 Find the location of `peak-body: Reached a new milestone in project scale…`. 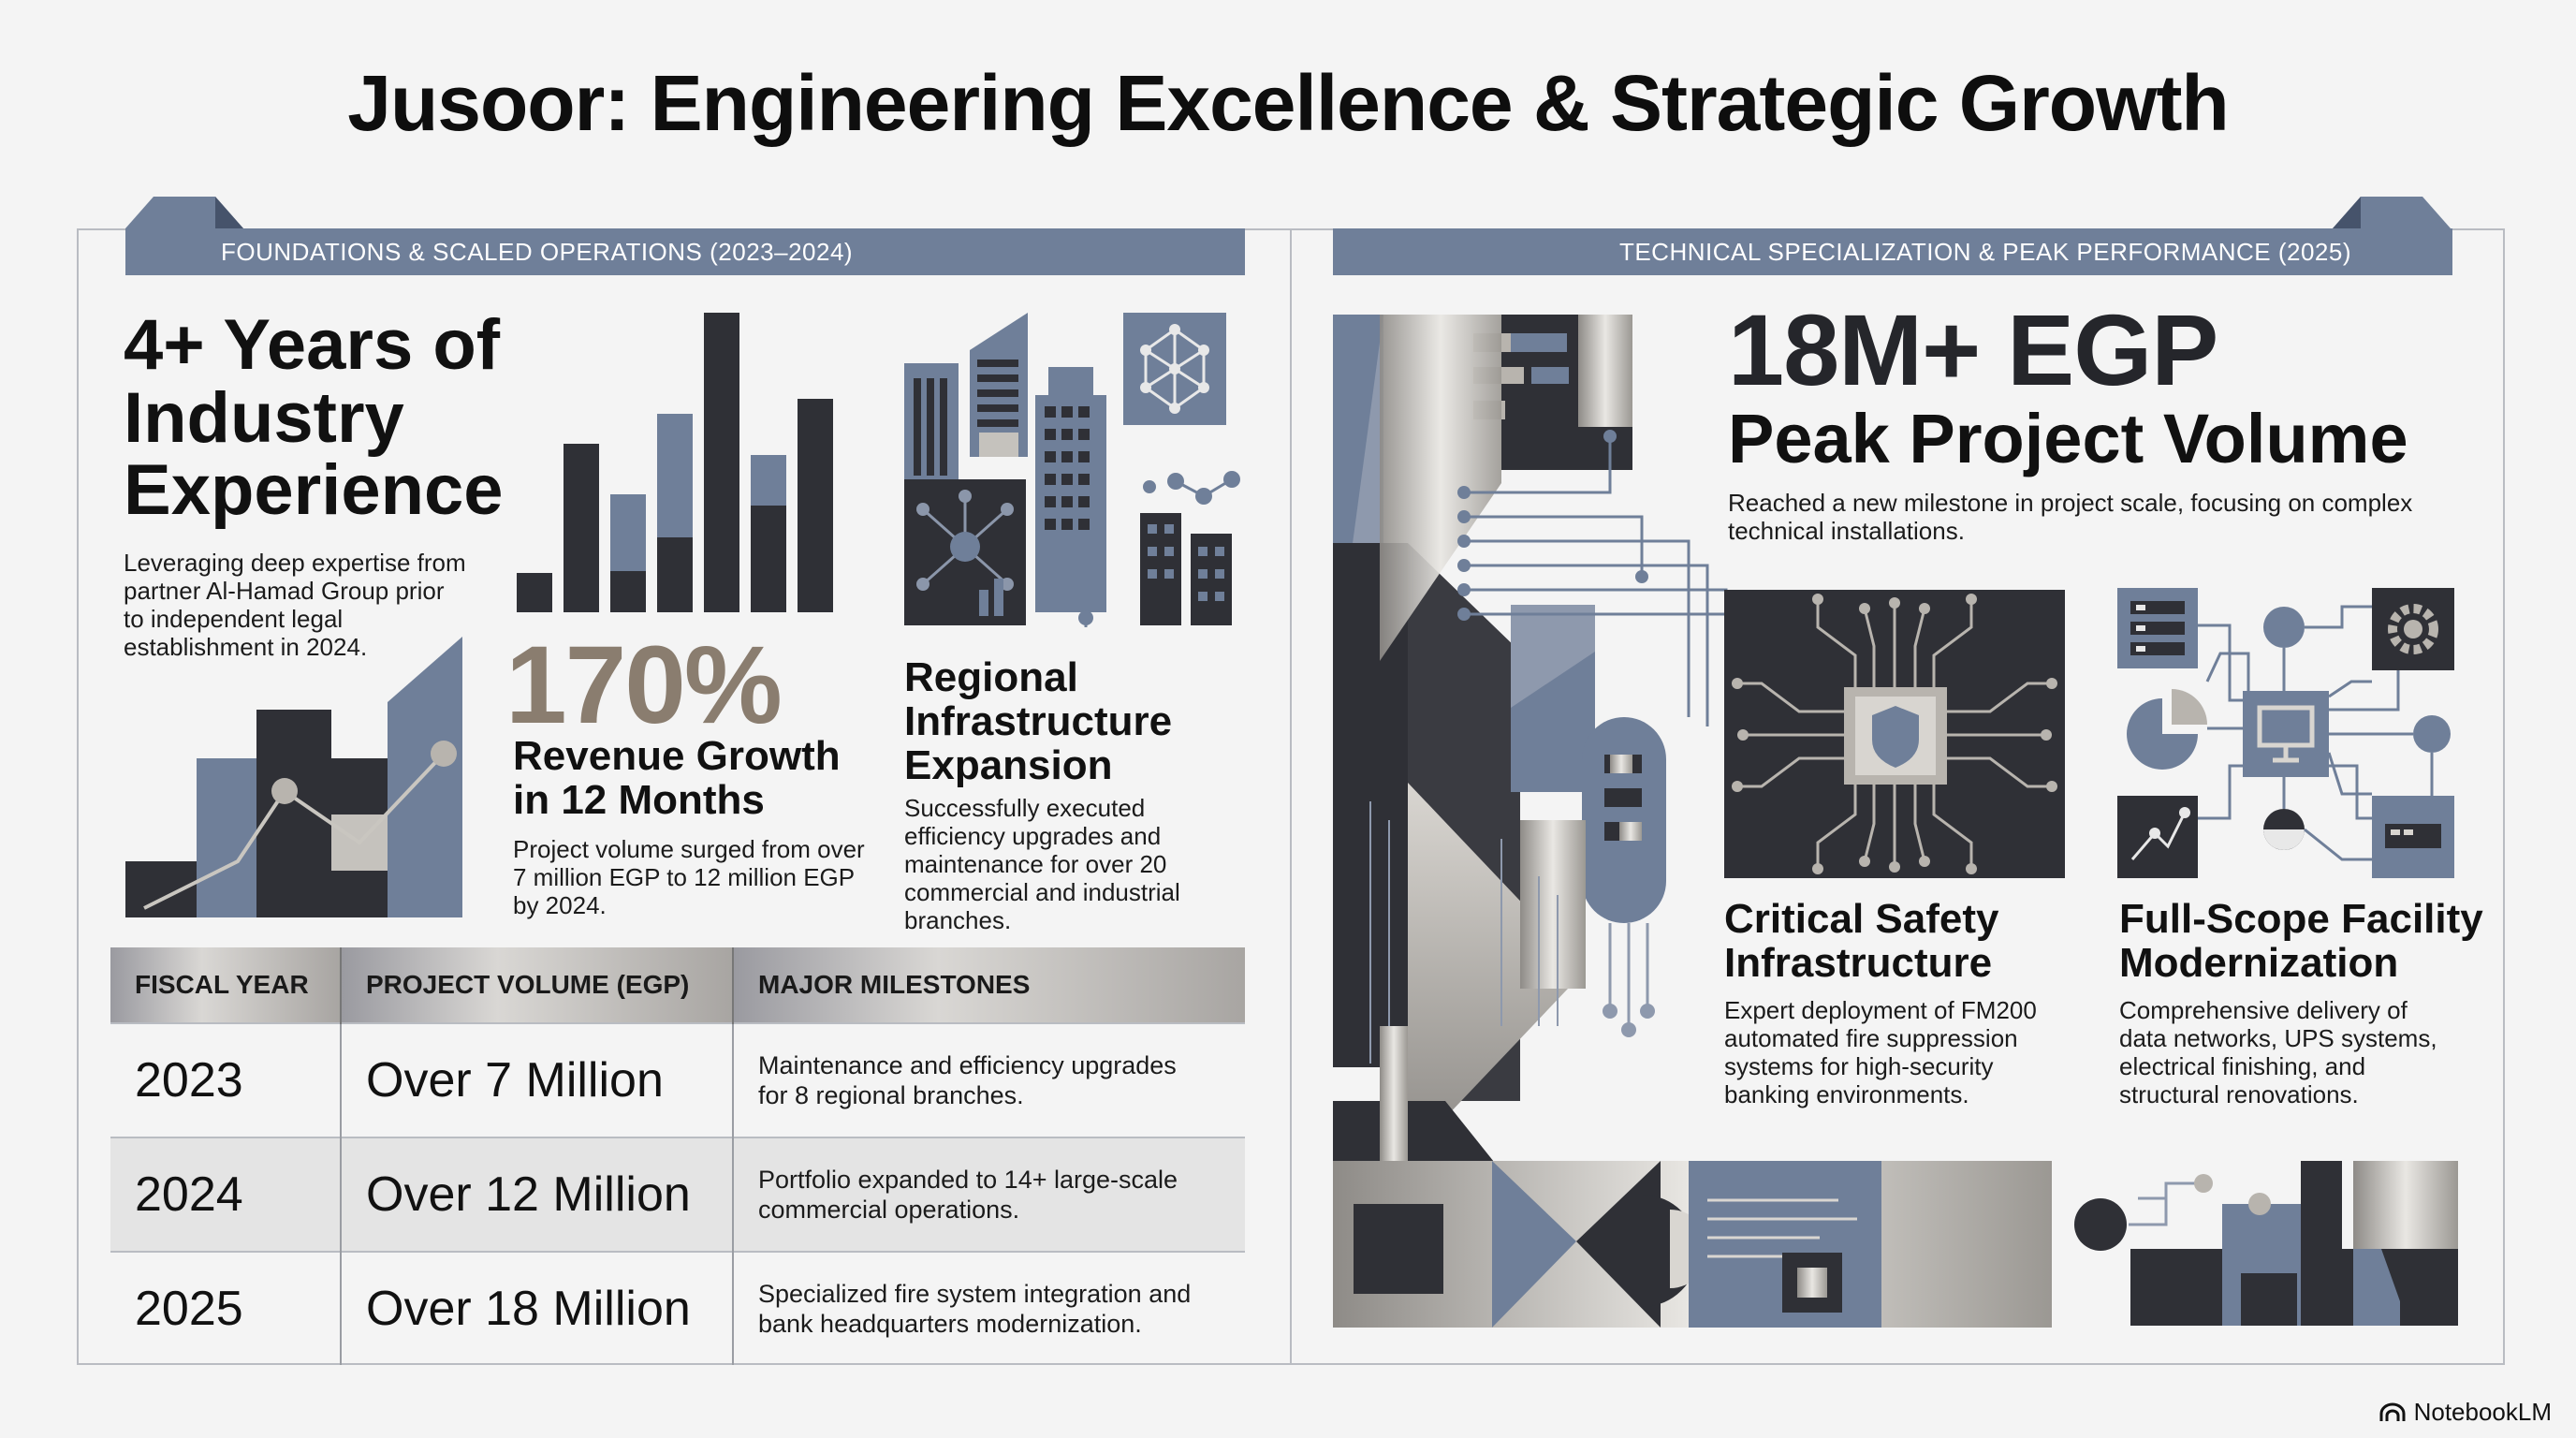

peak-body: Reached a new milestone in project scale… is located at coordinates (2070, 517).